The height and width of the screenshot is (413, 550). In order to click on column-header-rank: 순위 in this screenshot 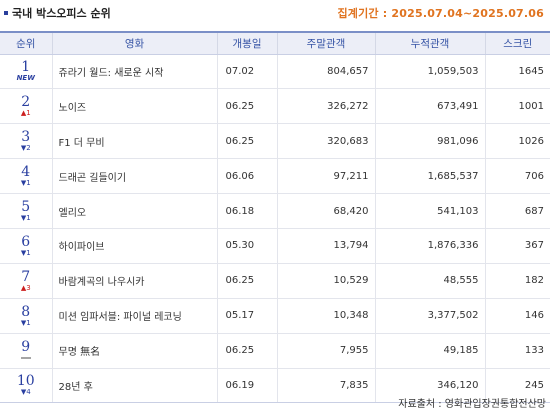, I will do `click(26, 43)`.